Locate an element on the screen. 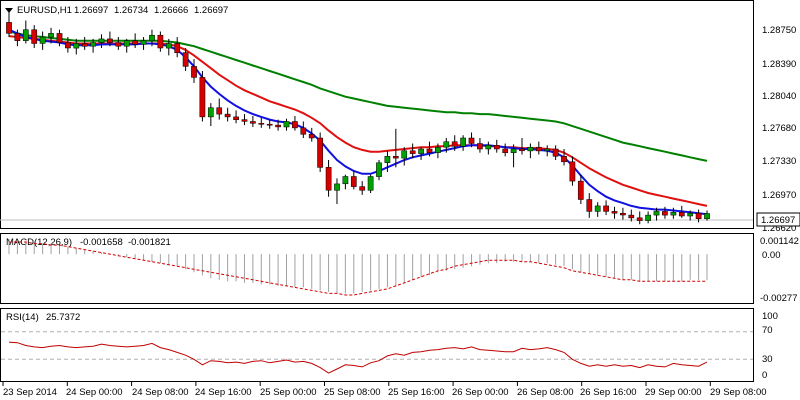  rsi-axis-label: 70 is located at coordinates (767, 330).